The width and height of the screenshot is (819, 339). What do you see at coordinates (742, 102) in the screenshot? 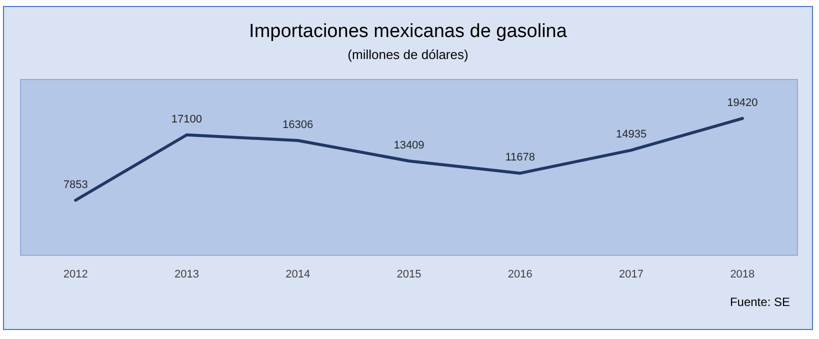
I see `data-label: 19420` at bounding box center [742, 102].